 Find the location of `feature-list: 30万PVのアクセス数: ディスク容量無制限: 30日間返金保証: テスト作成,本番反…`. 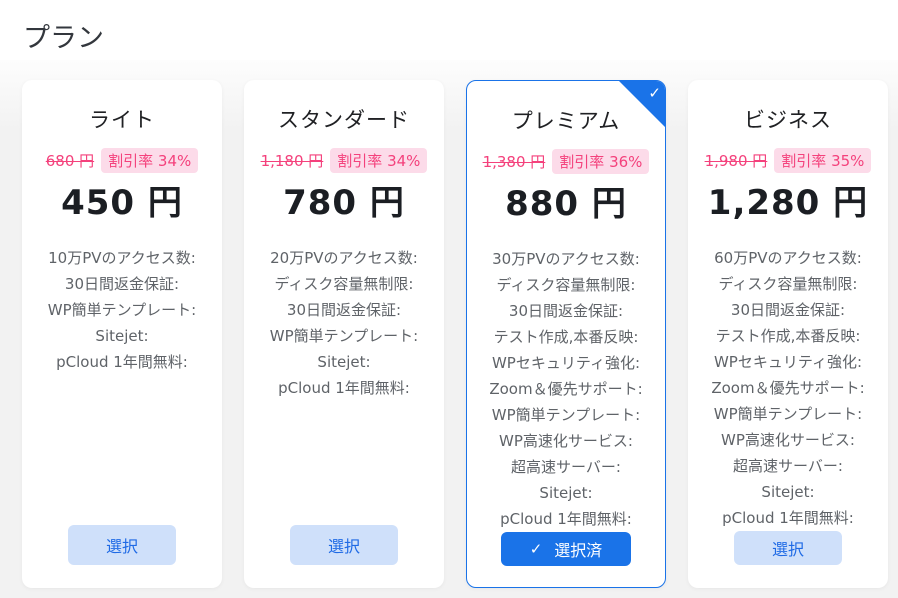

feature-list: 30万PVのアクセス数: ディスク容量無制限: 30日間返金保証: テスト作成,本番反… is located at coordinates (566, 389).